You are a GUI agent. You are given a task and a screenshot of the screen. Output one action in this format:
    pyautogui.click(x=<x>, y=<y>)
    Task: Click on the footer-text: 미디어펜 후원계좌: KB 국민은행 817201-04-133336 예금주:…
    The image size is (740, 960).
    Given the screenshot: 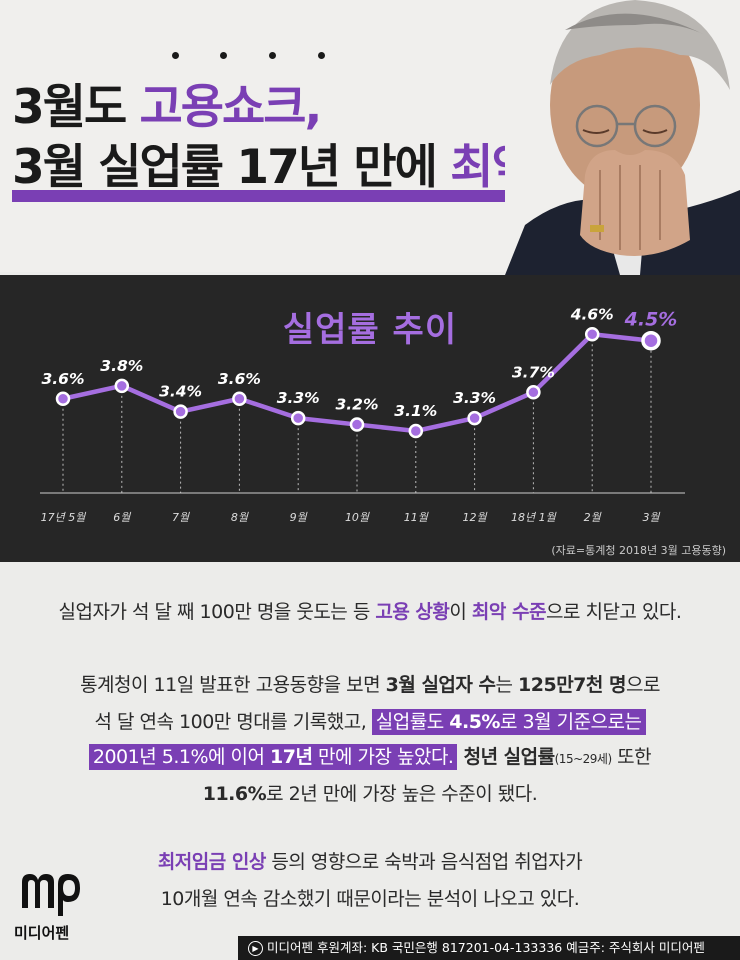 What is the action you would take?
    pyautogui.click(x=486, y=947)
    